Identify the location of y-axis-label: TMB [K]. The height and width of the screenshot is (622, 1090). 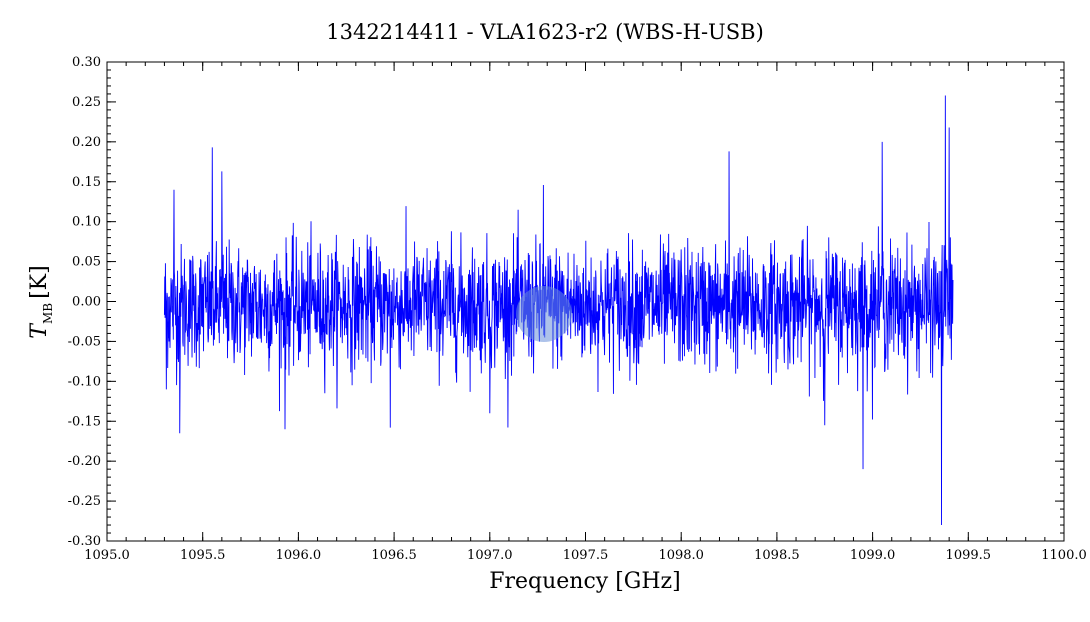
(41, 301).